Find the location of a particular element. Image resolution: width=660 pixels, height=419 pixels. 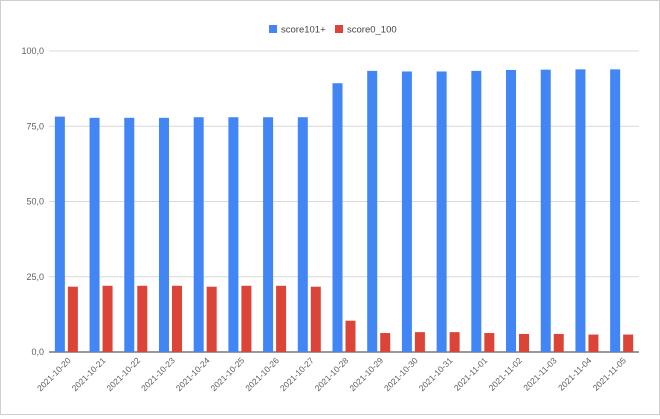

x-tick-label: 2021-10-26 is located at coordinates (262, 374).